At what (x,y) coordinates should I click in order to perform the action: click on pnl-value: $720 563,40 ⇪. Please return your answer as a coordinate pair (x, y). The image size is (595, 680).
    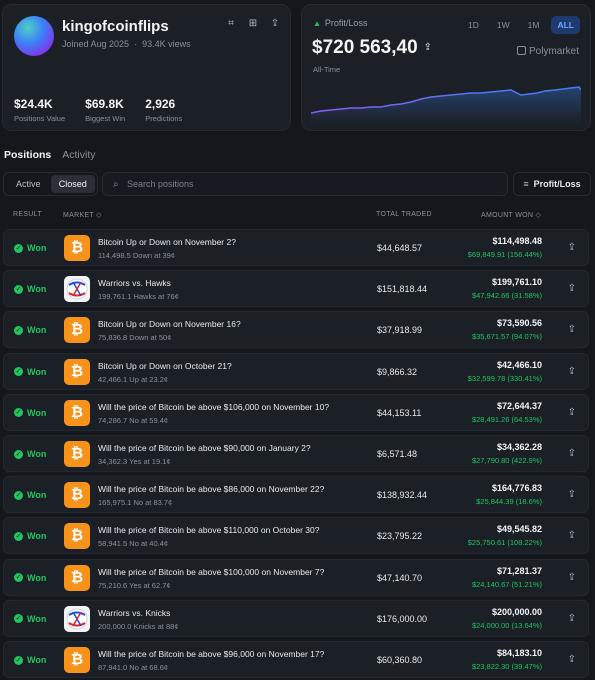
    Looking at the image, I should click on (372, 48).